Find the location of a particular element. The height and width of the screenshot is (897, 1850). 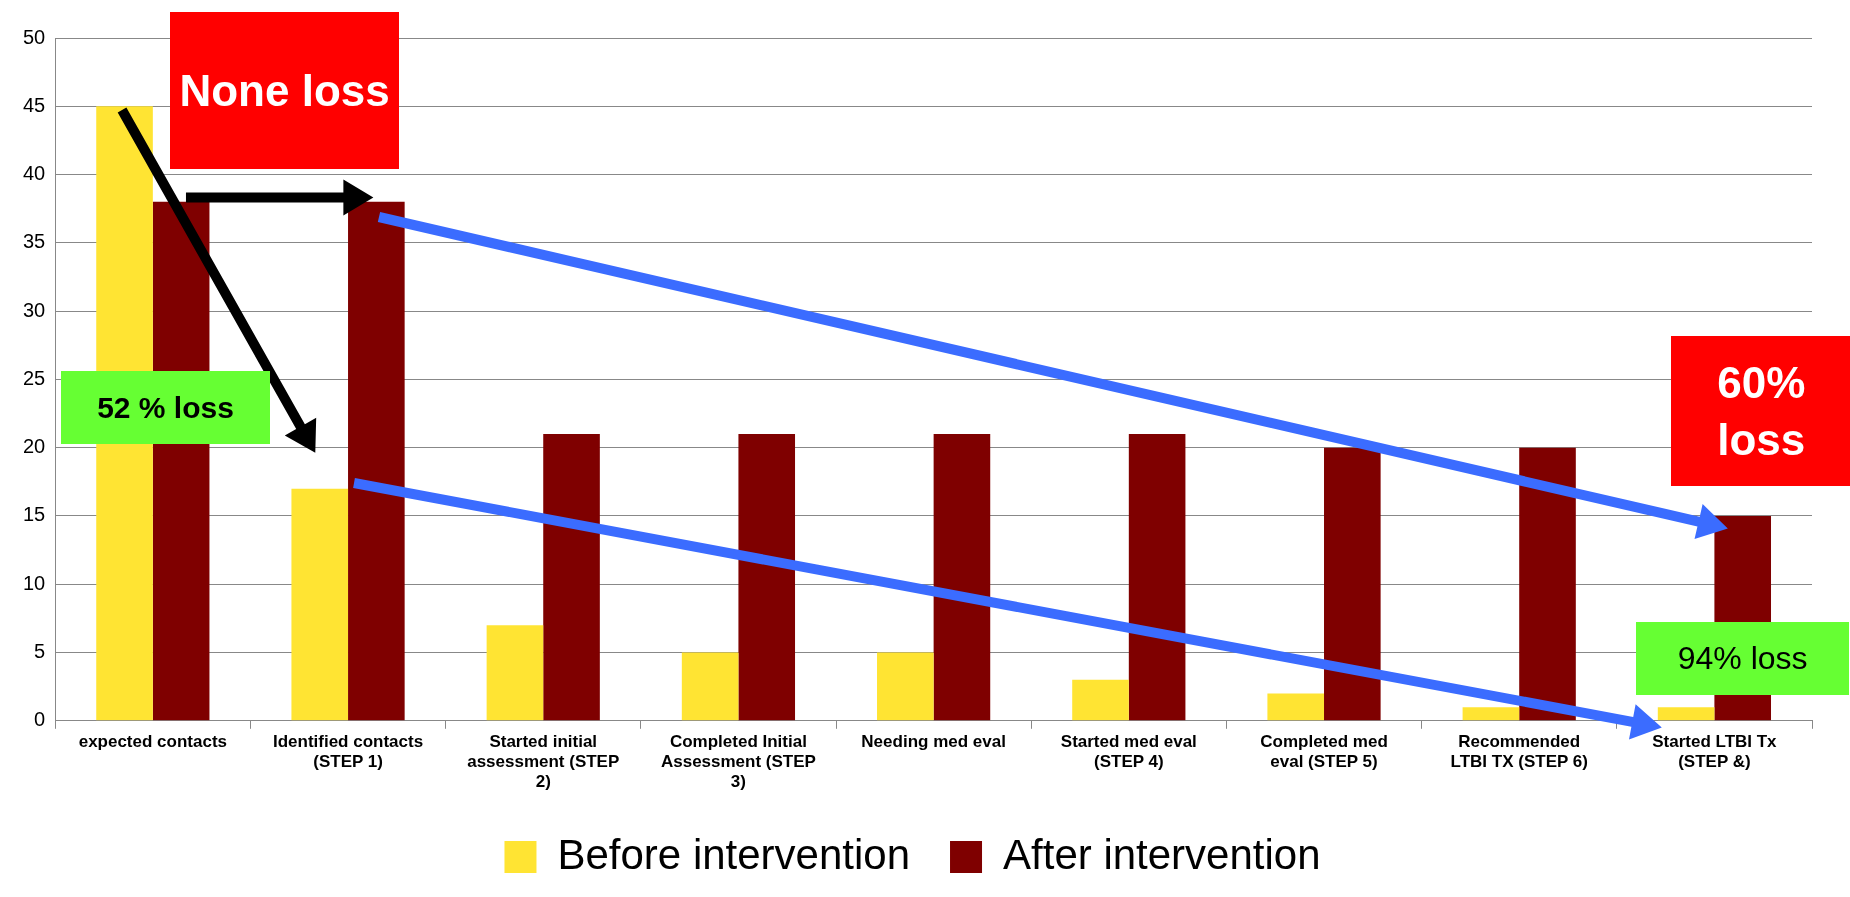

y-tick-label: 5 is located at coordinates (40, 651).